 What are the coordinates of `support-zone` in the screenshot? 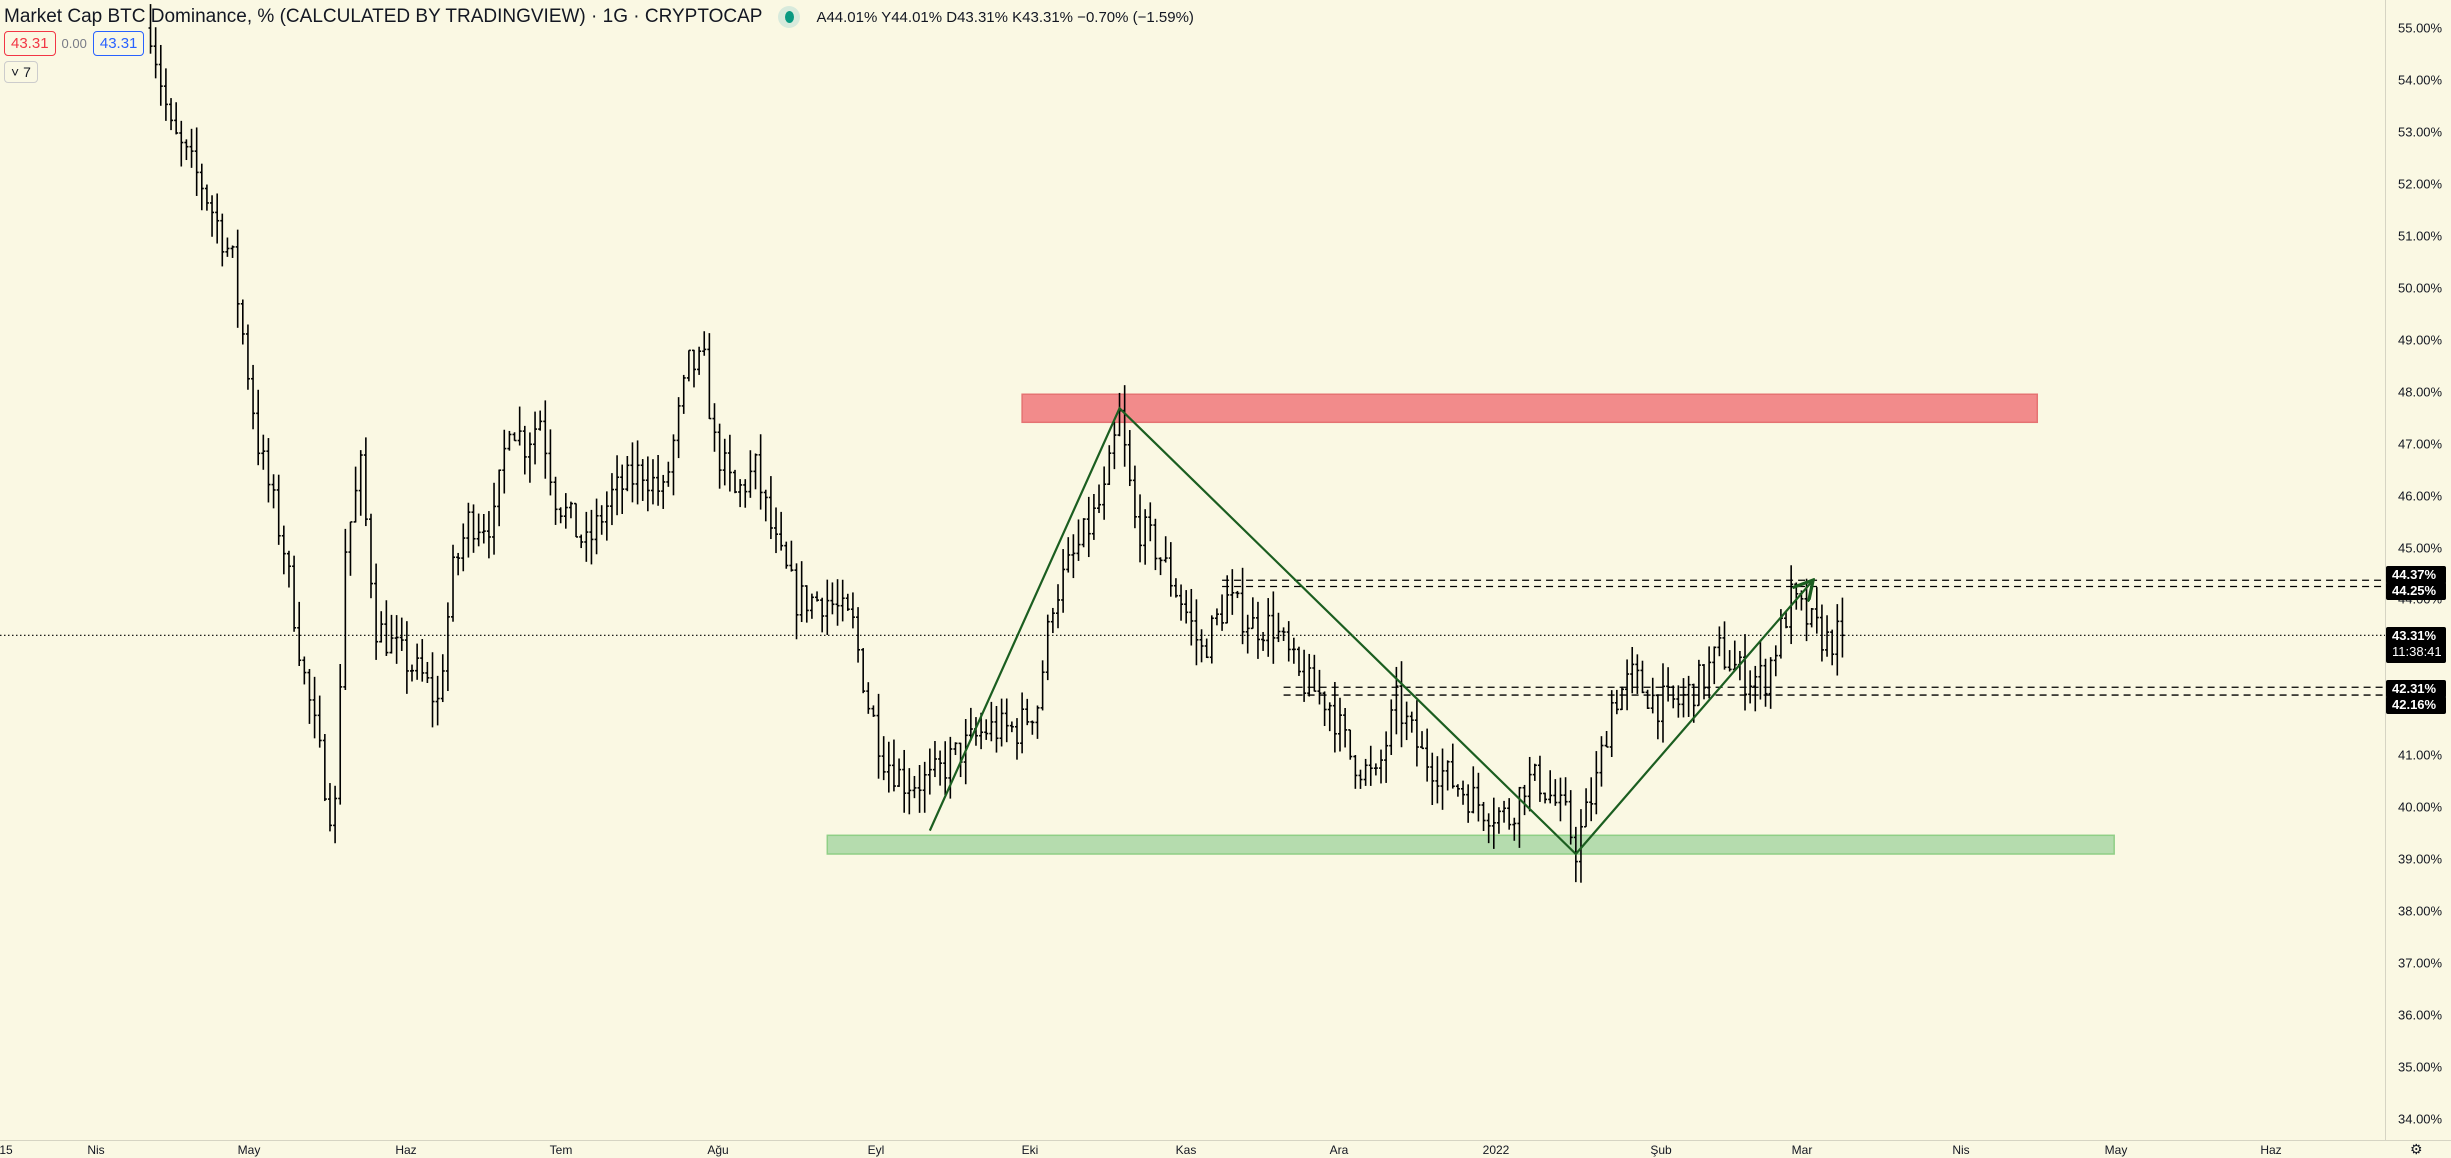 It's located at (1470, 844).